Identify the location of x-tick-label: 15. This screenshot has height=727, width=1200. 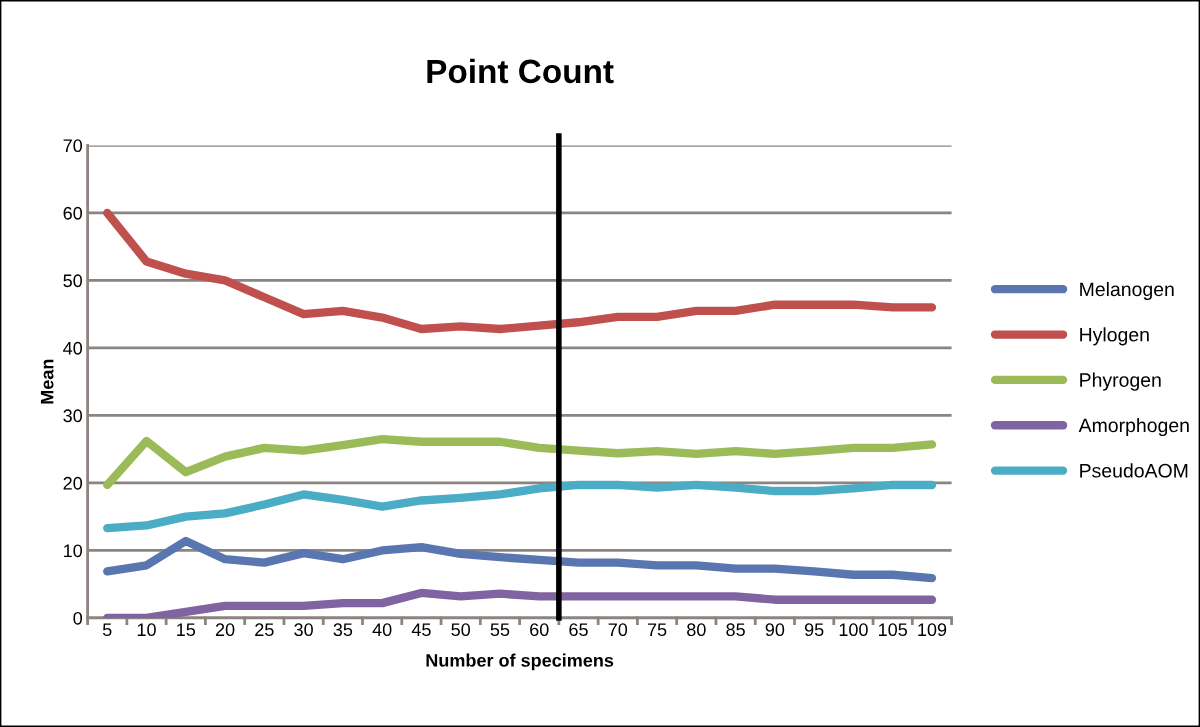
(186, 630).